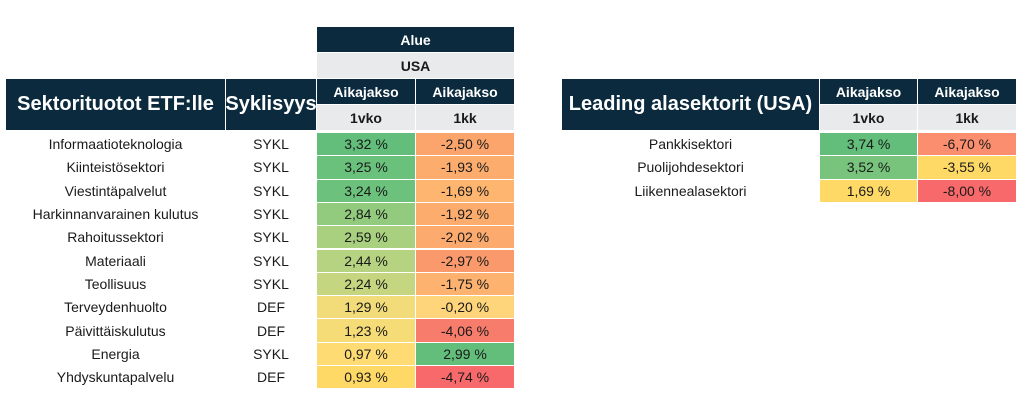 The image size is (1024, 402). I want to click on value-1vko: 3,32 %, so click(366, 144).